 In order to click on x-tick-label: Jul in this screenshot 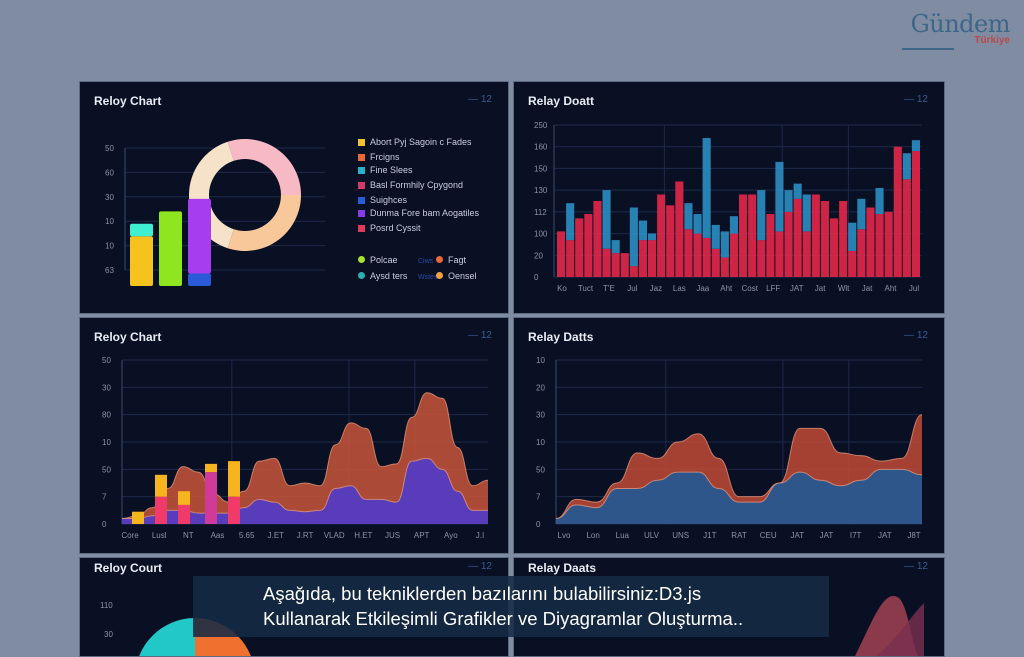, I will do `click(914, 288)`.